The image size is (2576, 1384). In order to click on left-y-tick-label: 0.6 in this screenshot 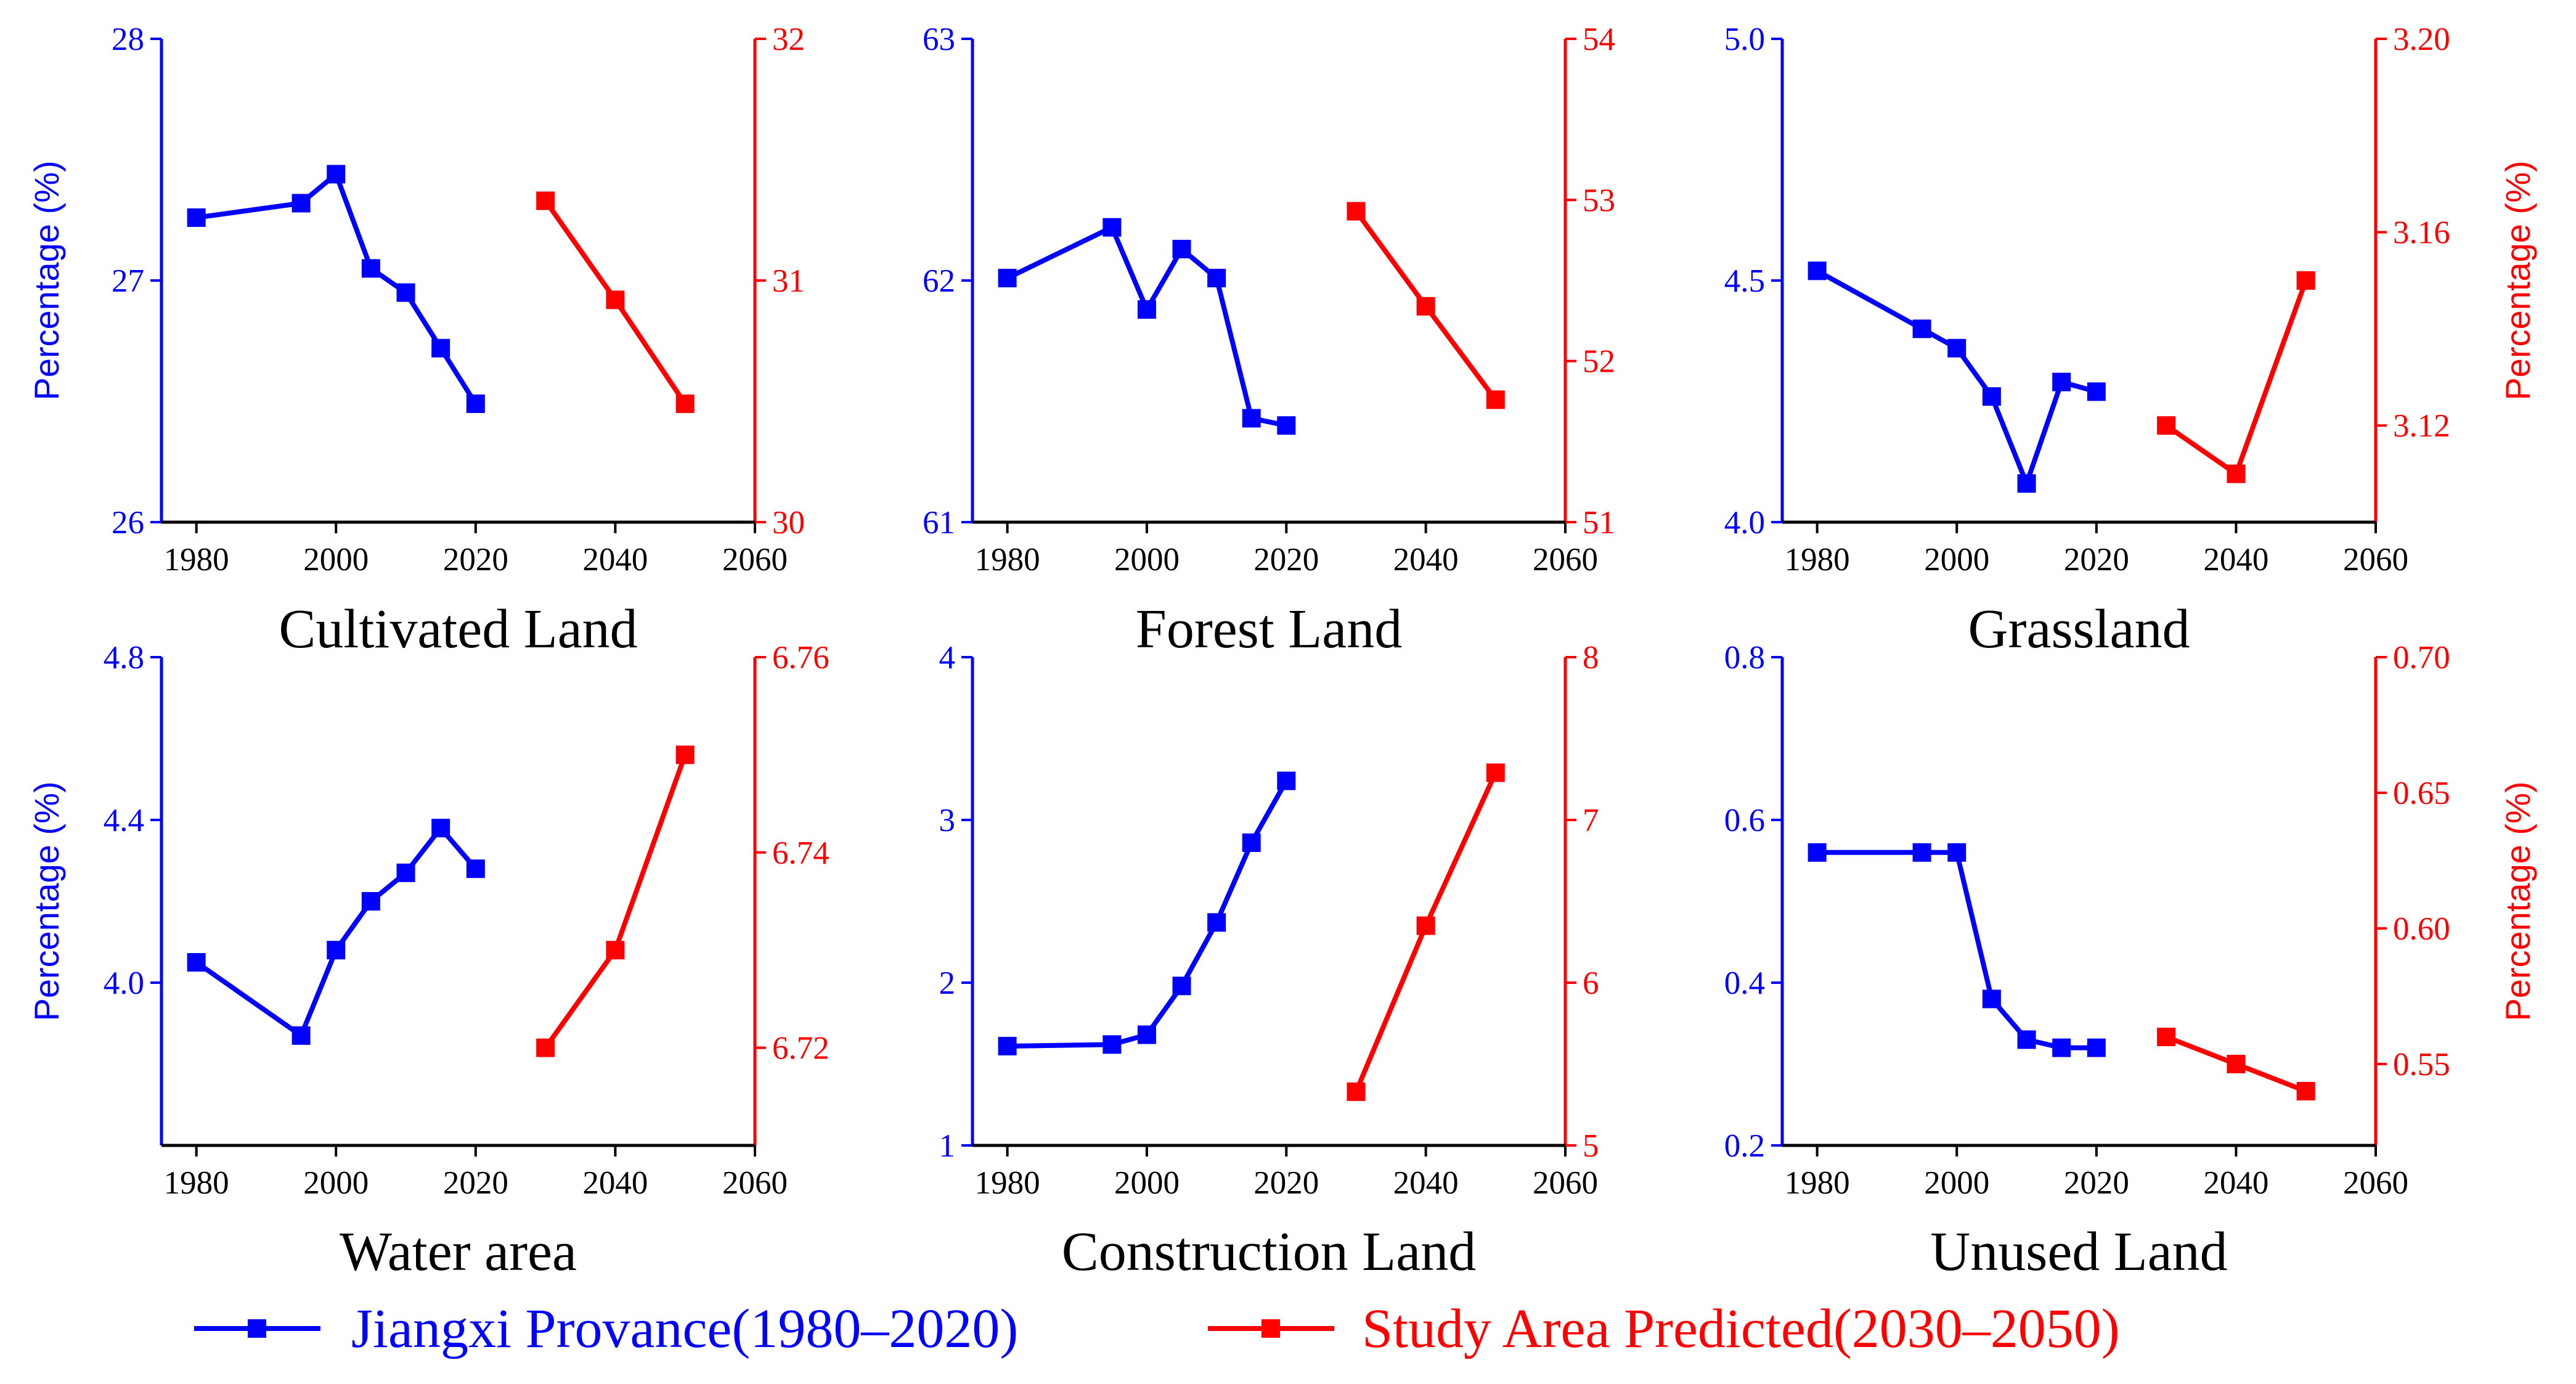, I will do `click(1744, 820)`.